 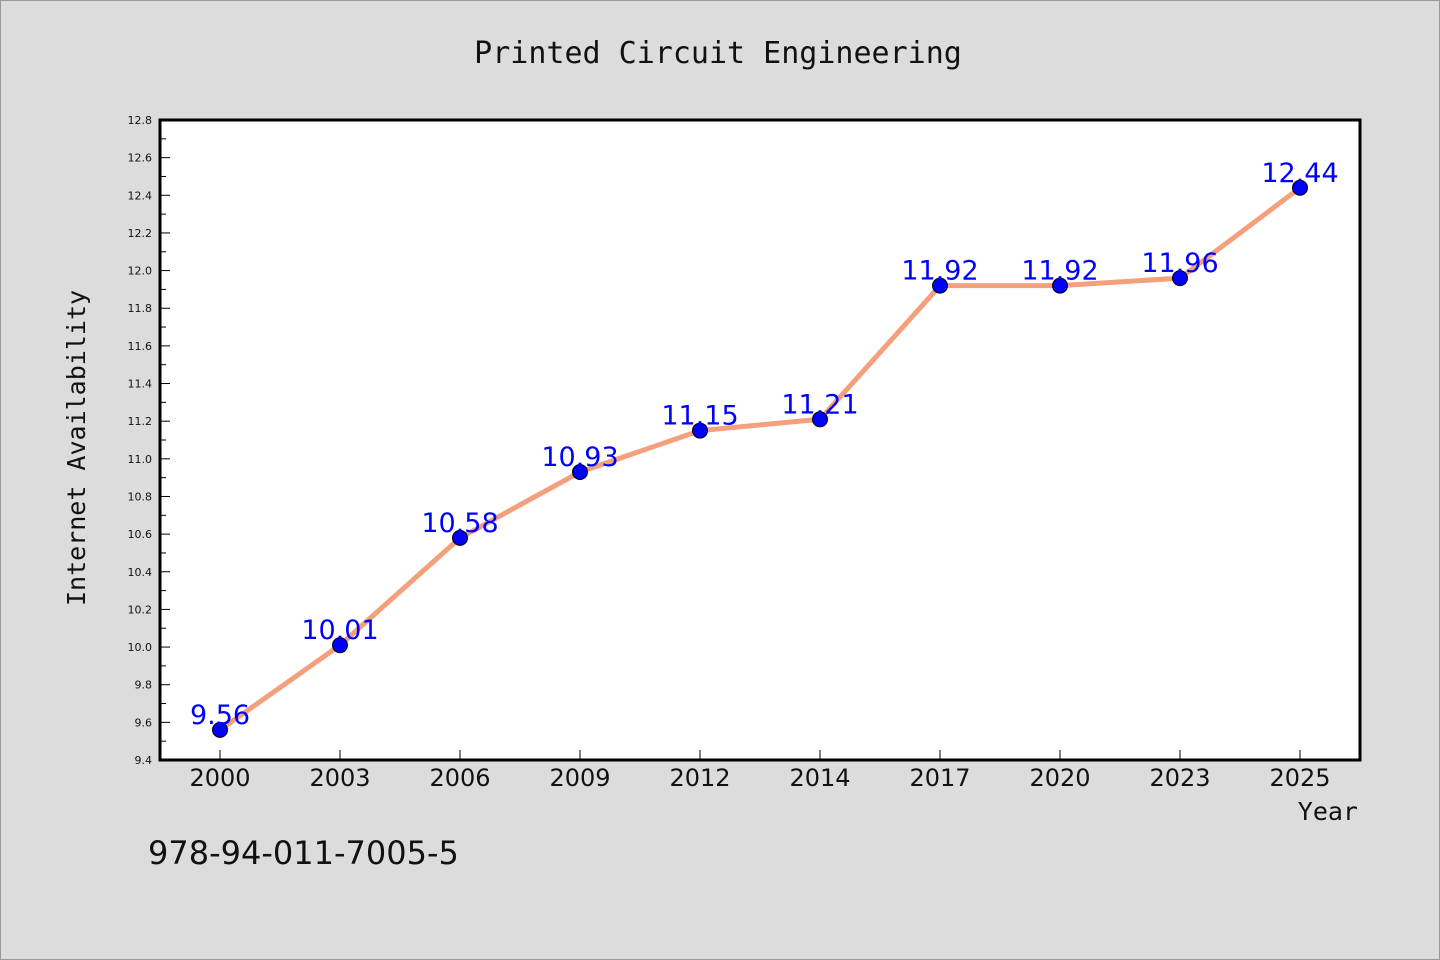 What do you see at coordinates (140, 195) in the screenshot?
I see `y-tick-label: 12.4` at bounding box center [140, 195].